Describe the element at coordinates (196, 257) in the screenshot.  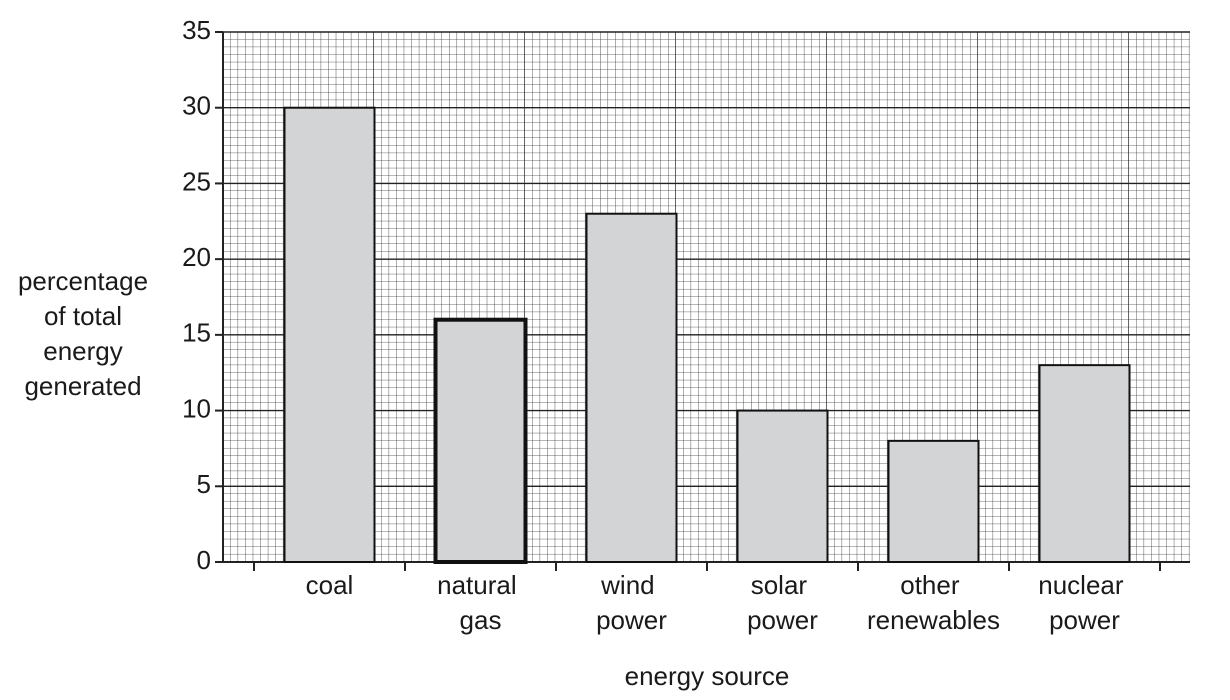
I see `y-tick-label: 20` at that location.